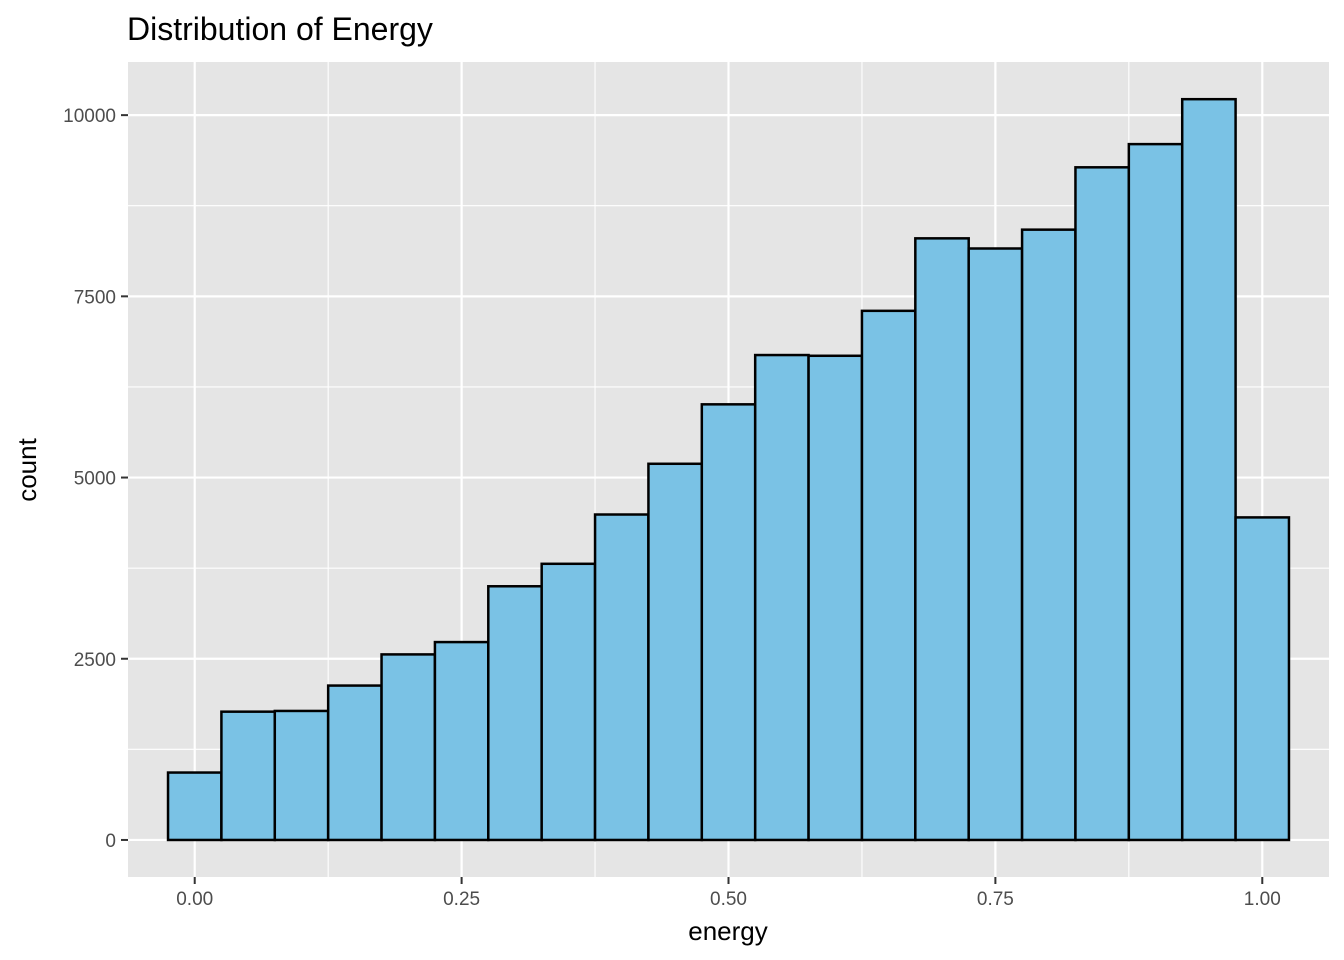 Image resolution: width=1344 pixels, height=960 pixels. I want to click on x-tick-label: 0.25, so click(461, 899).